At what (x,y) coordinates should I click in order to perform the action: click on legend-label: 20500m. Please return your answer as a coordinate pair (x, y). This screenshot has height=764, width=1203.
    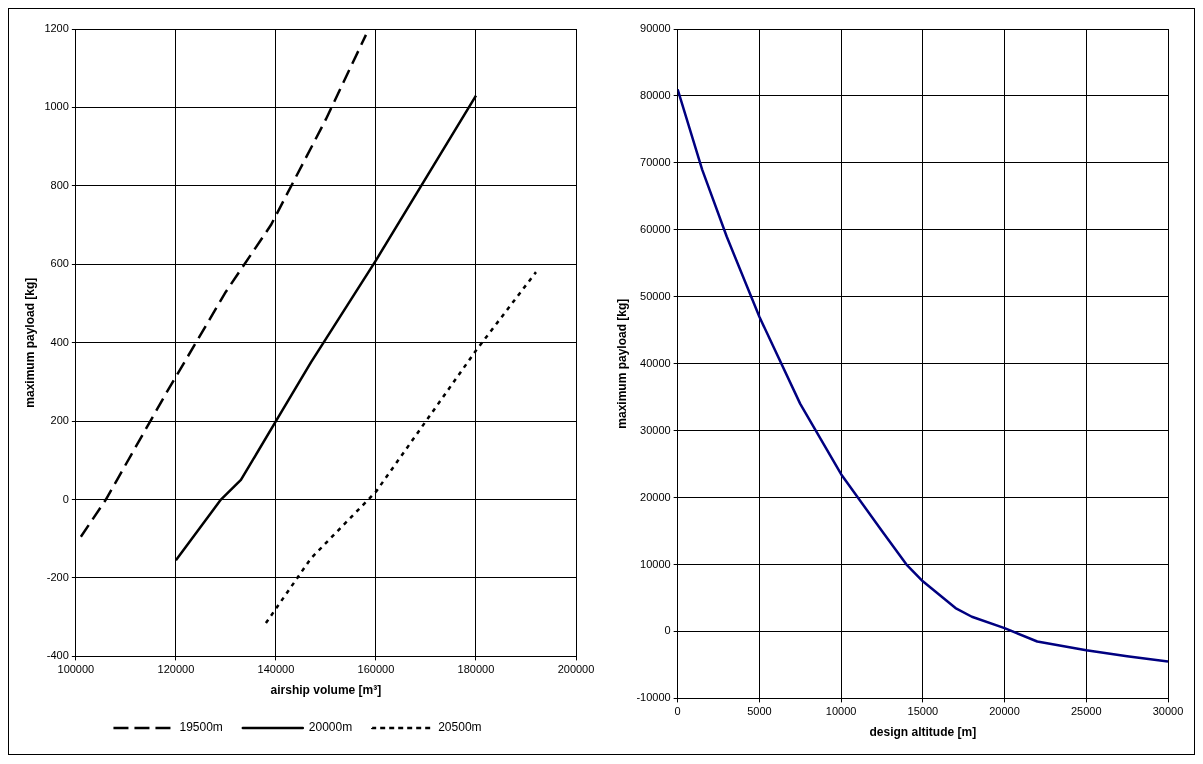
    Looking at the image, I should click on (460, 727).